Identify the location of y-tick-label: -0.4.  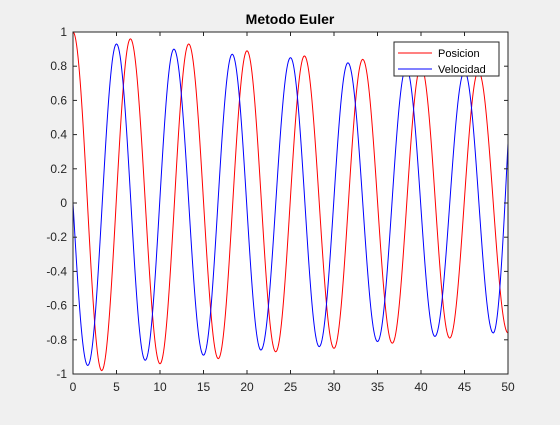
(56, 271).